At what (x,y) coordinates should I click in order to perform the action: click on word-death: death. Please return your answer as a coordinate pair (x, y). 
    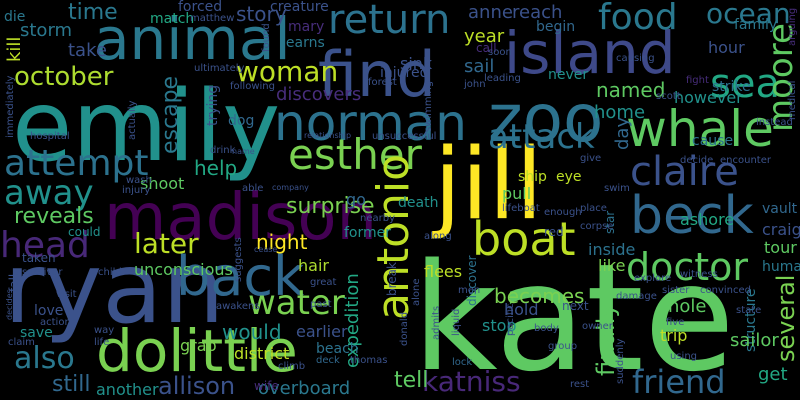
    Looking at the image, I should click on (418, 203).